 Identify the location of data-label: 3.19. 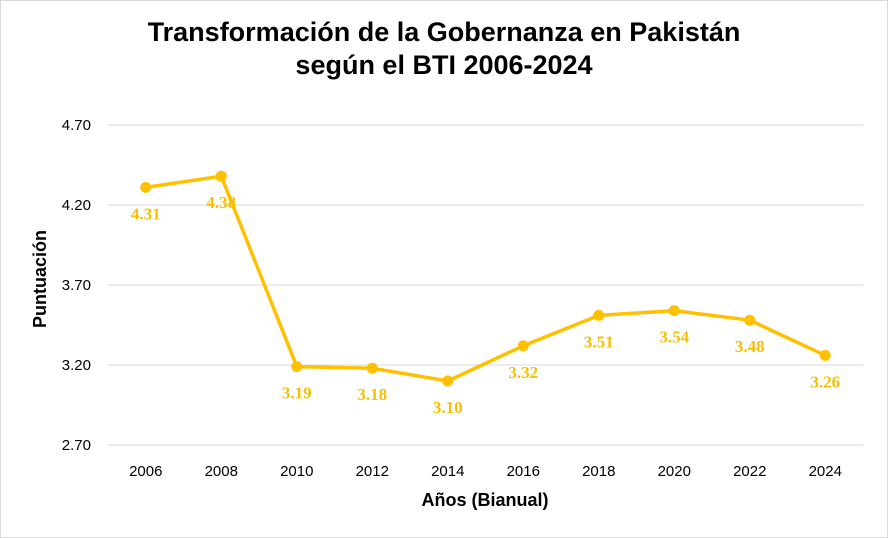
(297, 393).